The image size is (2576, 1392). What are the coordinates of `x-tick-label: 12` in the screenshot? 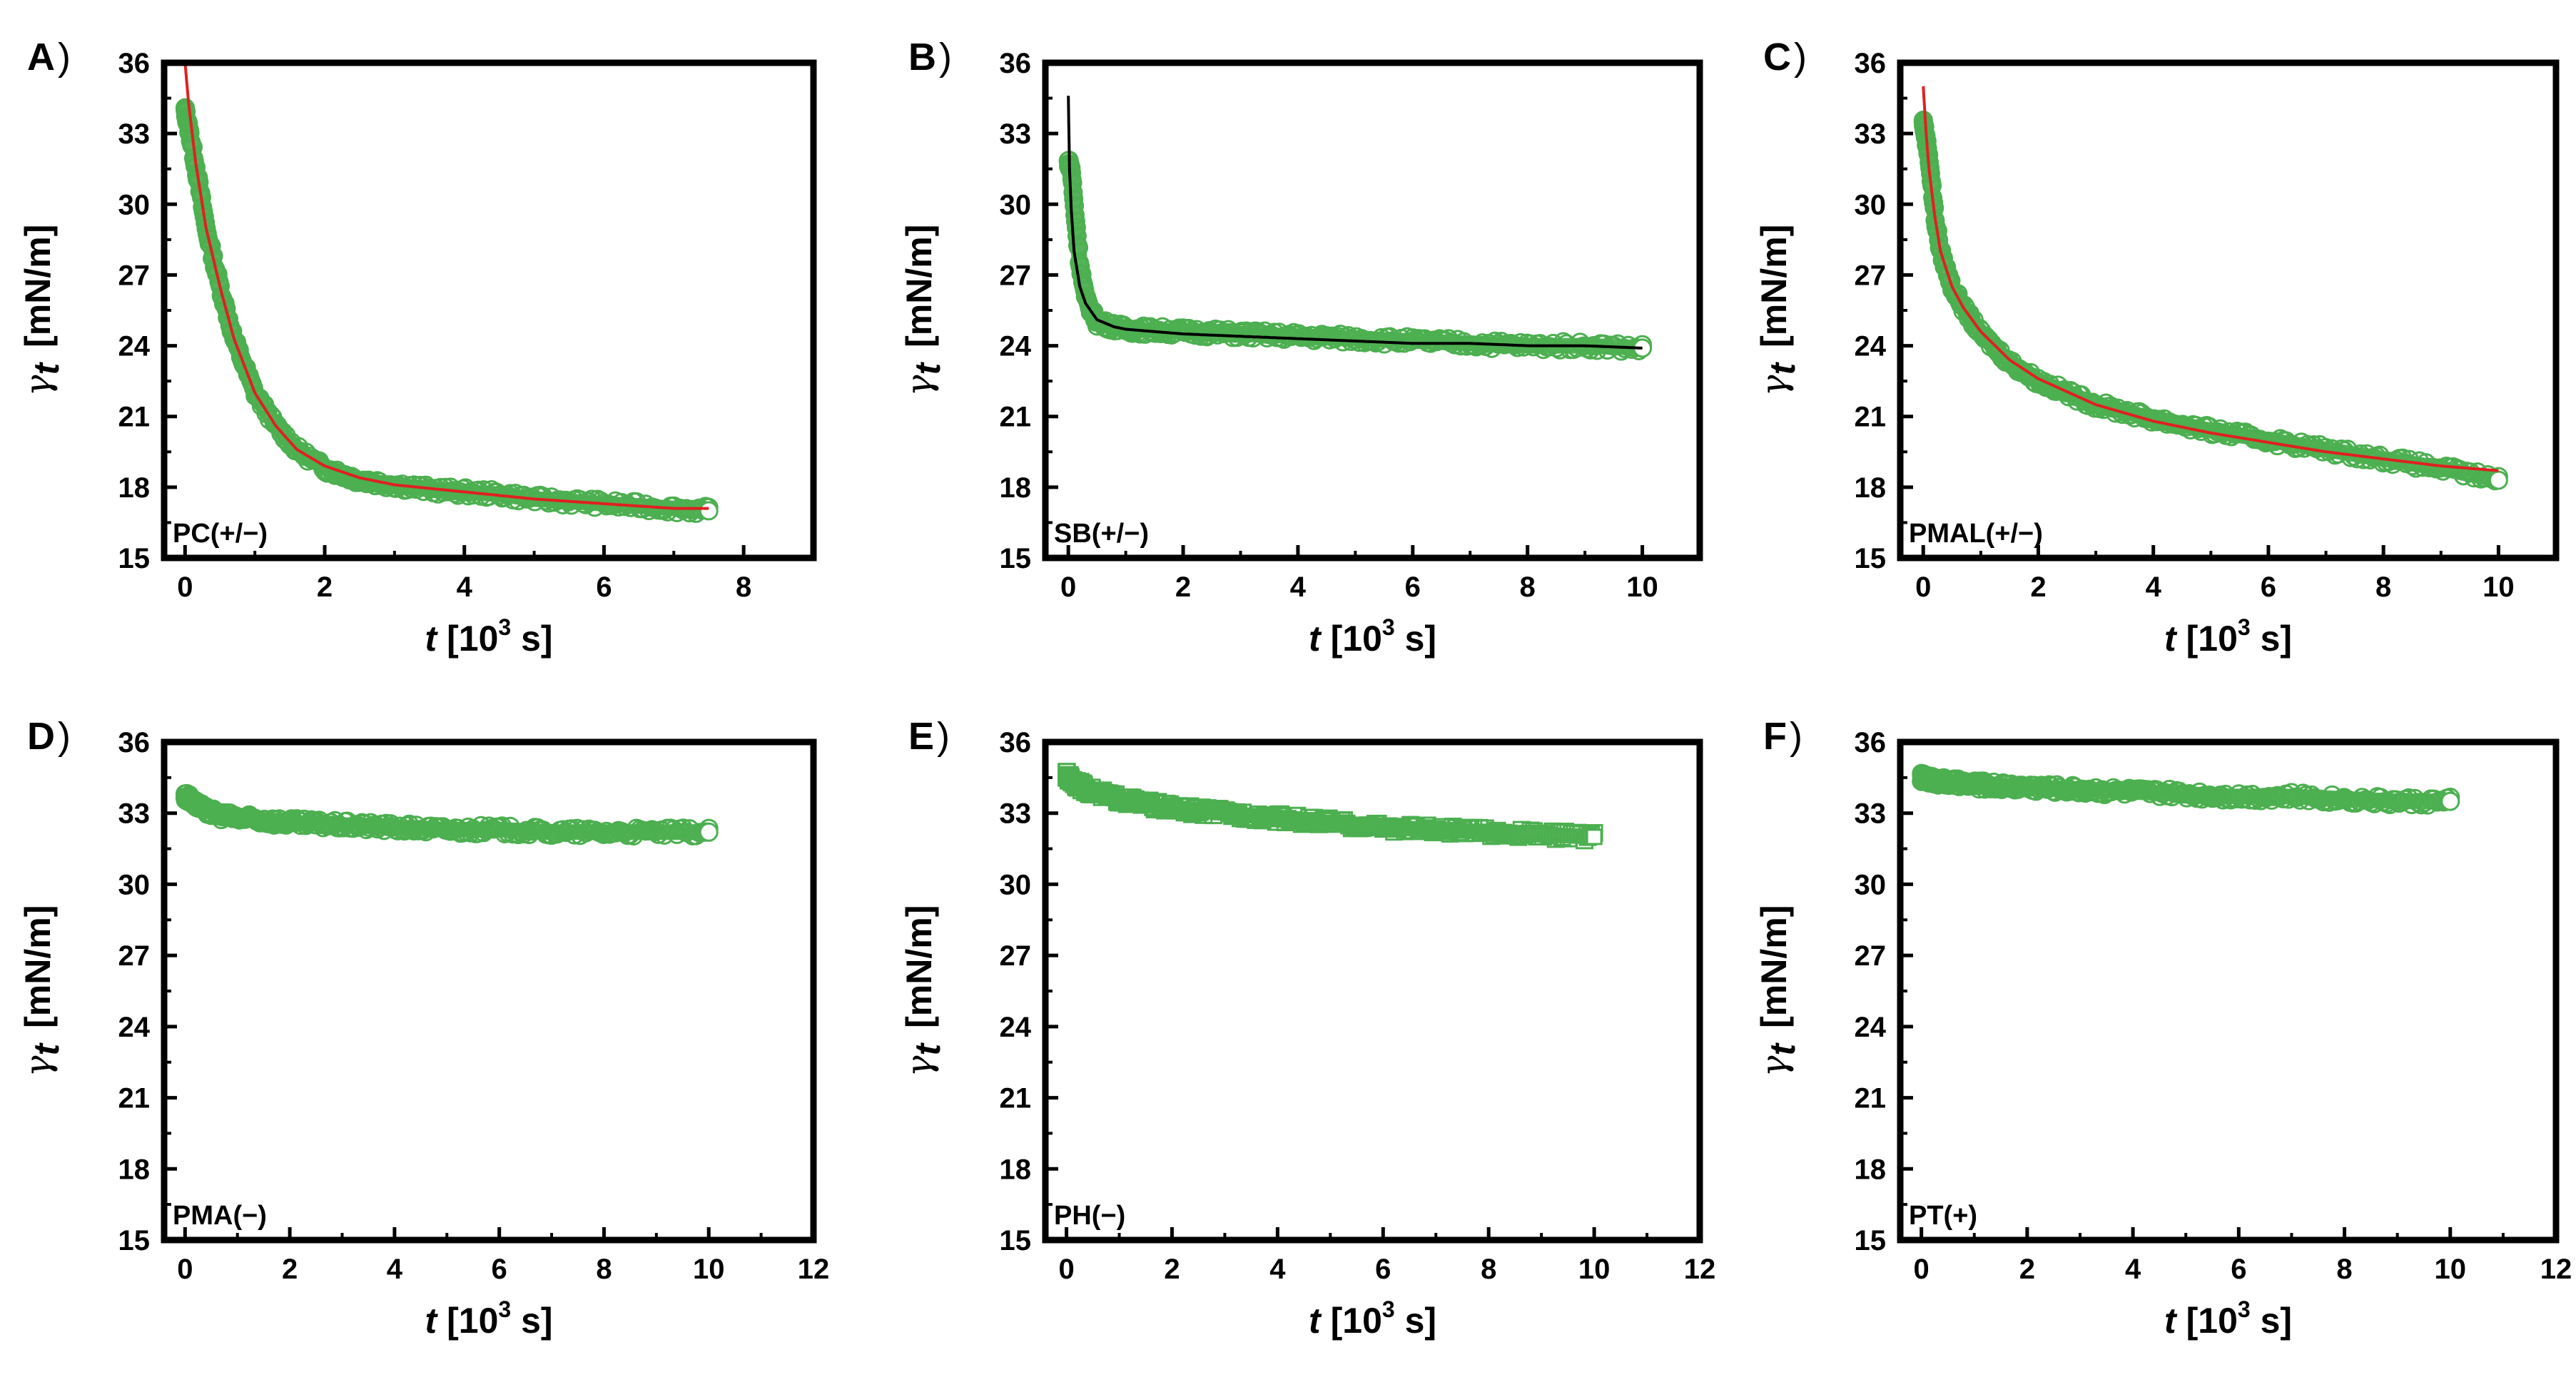 It's located at (814, 1269).